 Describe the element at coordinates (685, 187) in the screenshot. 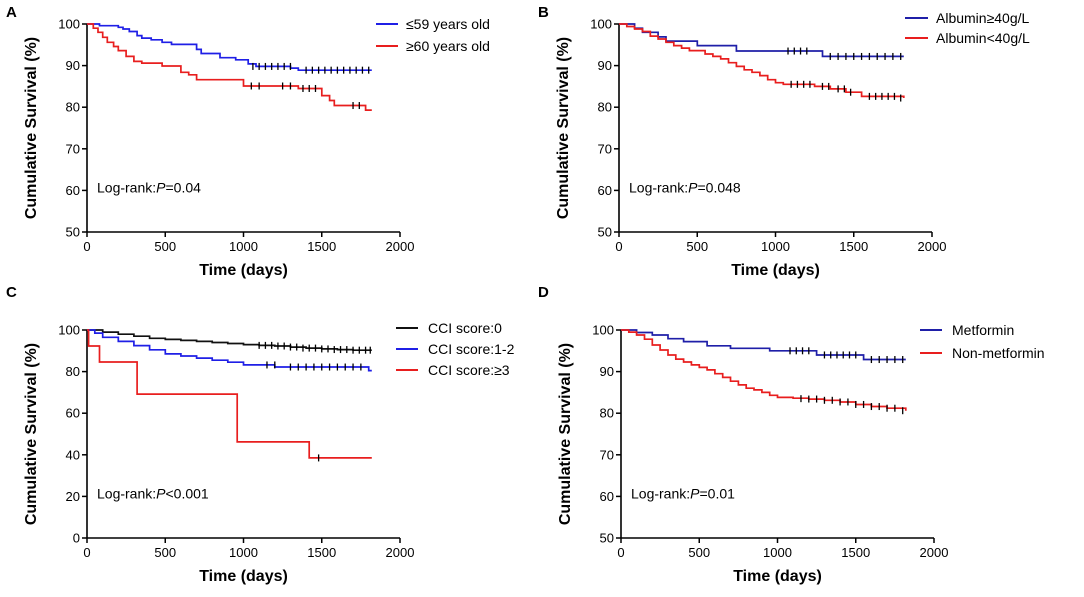

I see `logrank-annotation: Log-rank:P=0.048` at that location.